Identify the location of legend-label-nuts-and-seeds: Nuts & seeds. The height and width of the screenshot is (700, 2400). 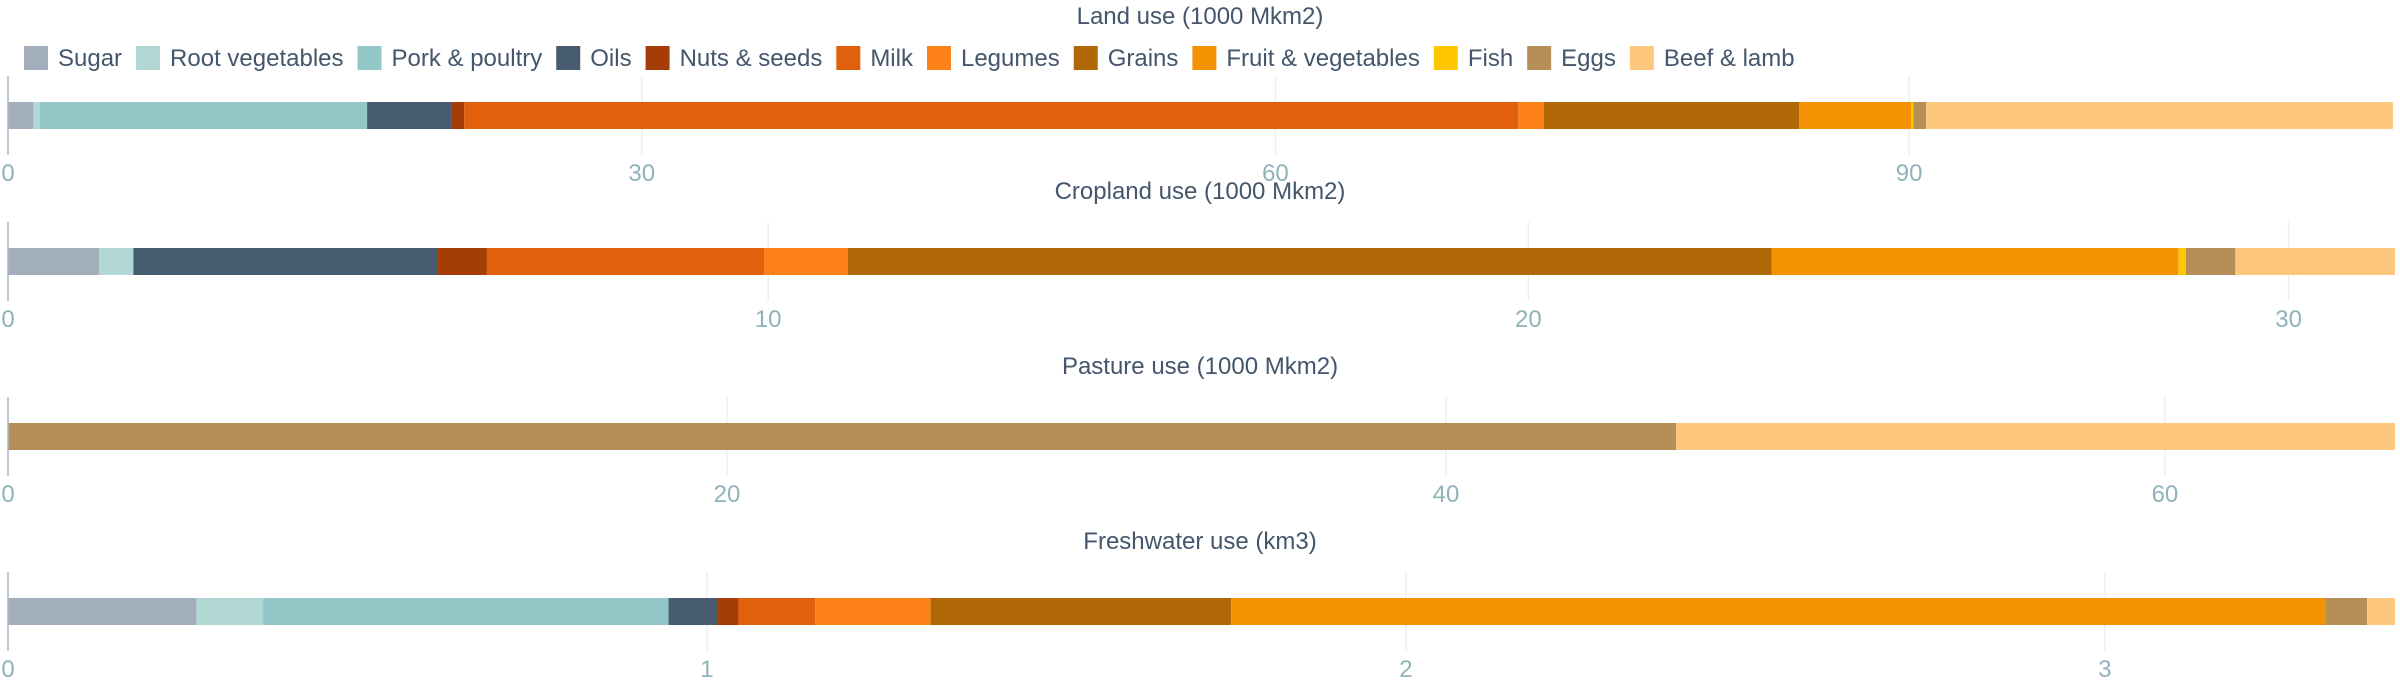
(751, 58).